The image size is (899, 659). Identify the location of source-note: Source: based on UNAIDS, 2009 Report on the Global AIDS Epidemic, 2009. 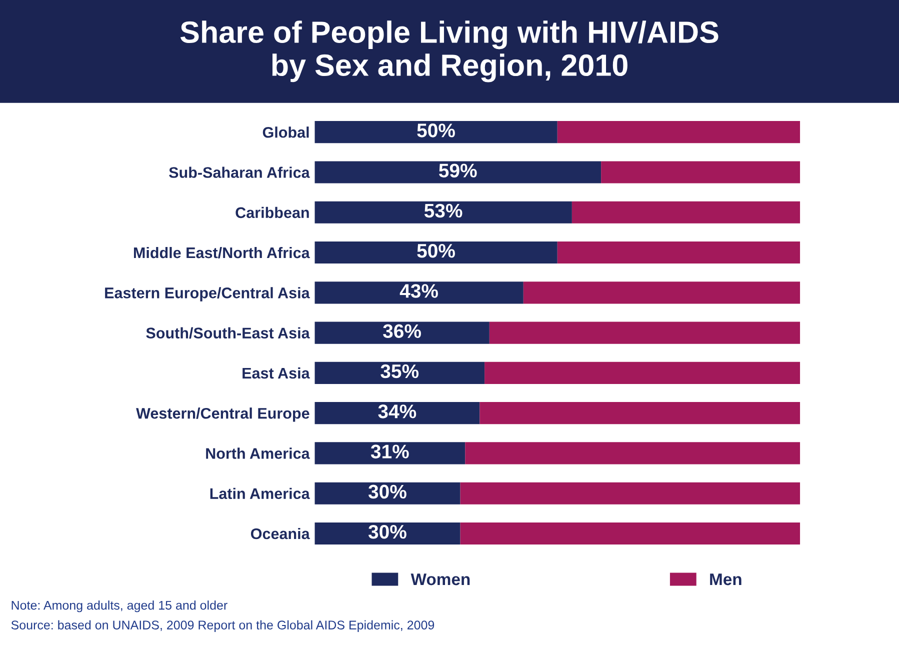
(222, 626).